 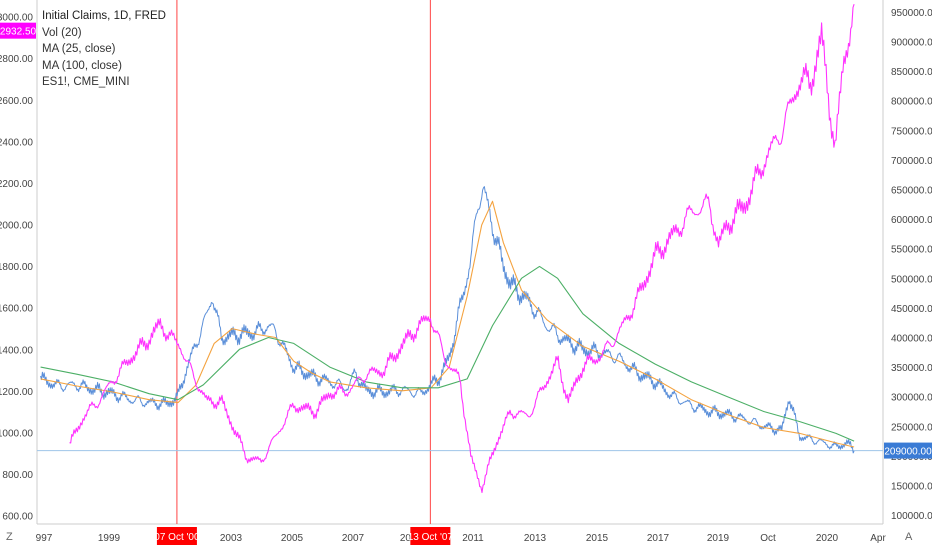 What do you see at coordinates (86, 82) in the screenshot?
I see `legend-es-series: ES1!, CME_MINI` at bounding box center [86, 82].